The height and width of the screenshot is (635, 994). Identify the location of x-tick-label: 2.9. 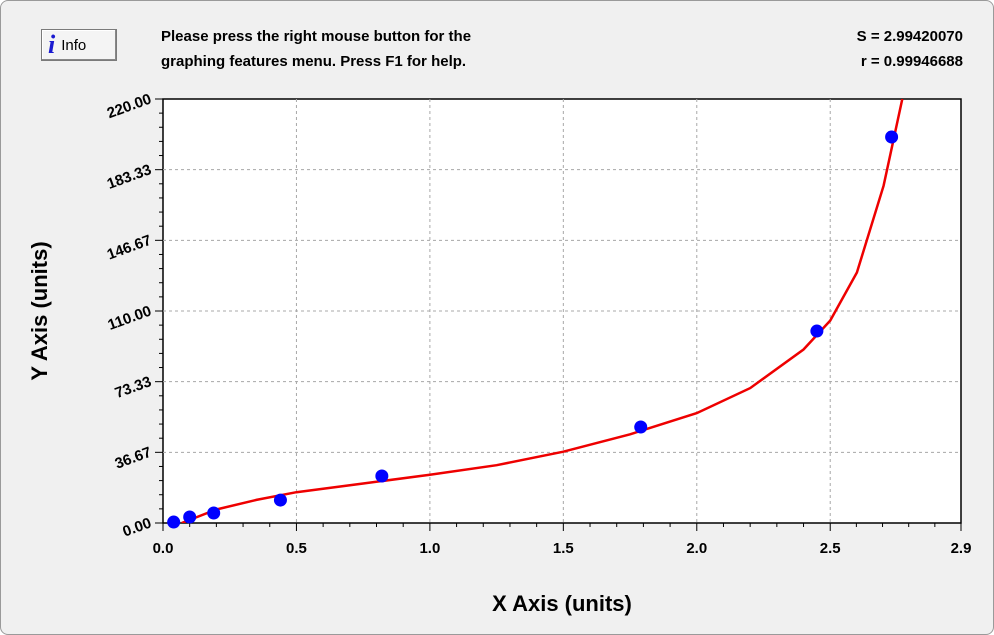
(961, 548).